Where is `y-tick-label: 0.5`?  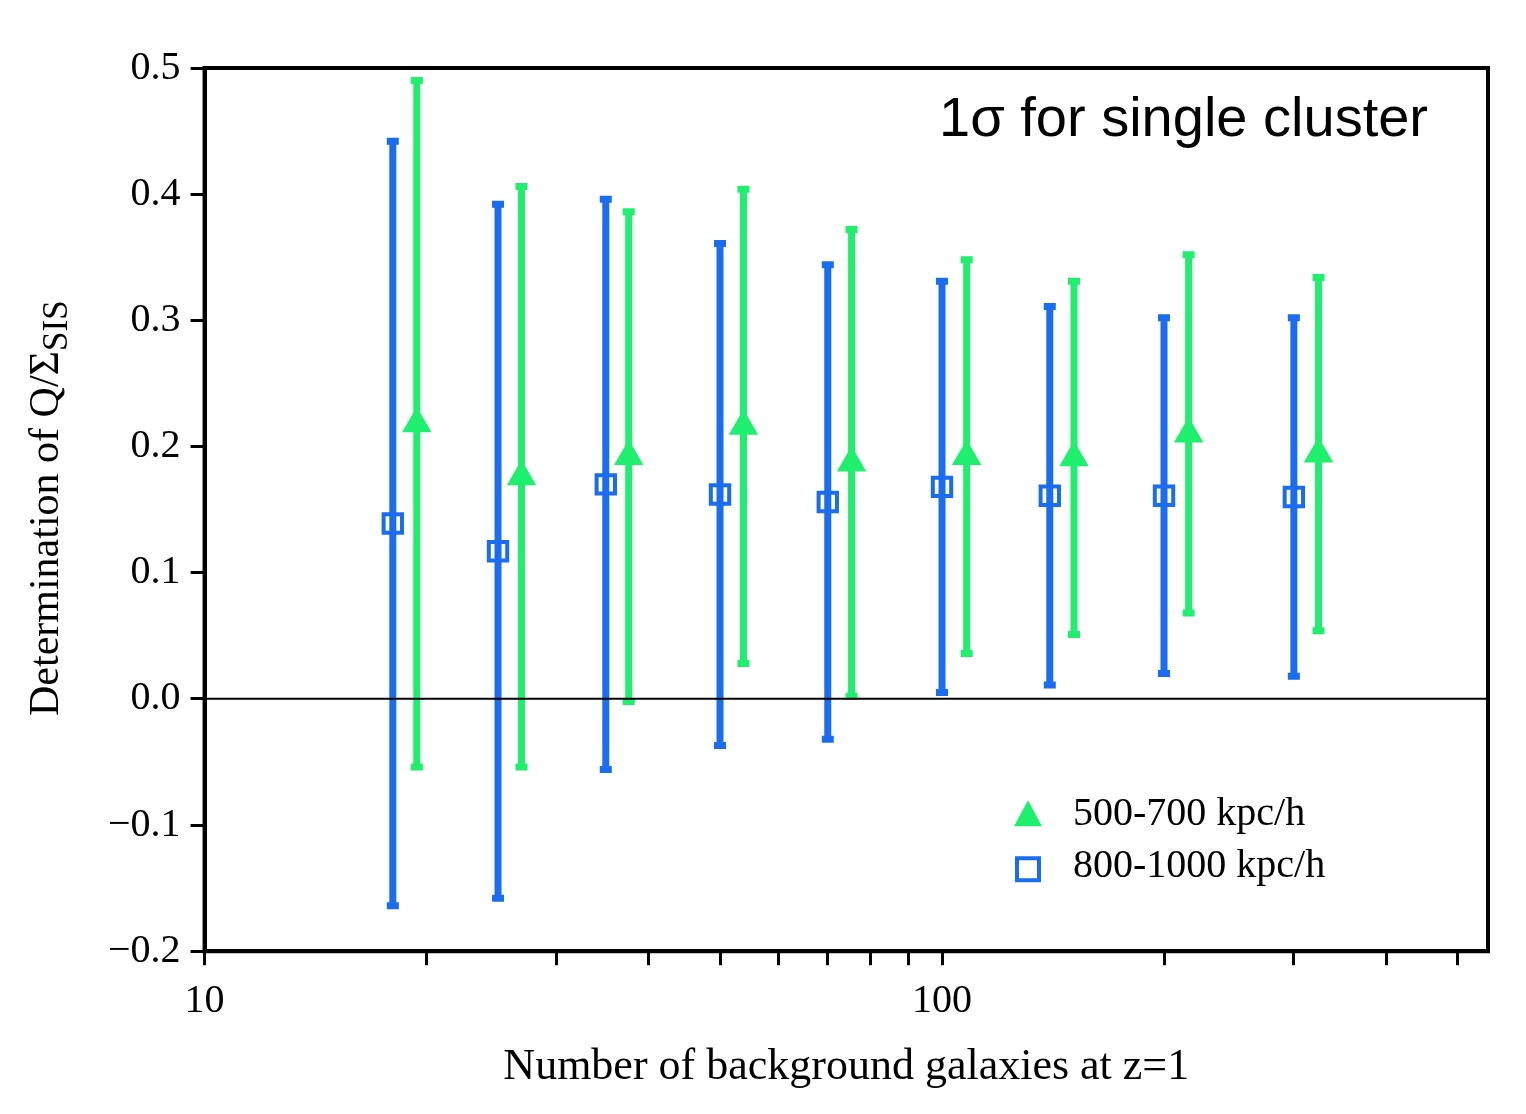
y-tick-label: 0.5 is located at coordinates (155, 65).